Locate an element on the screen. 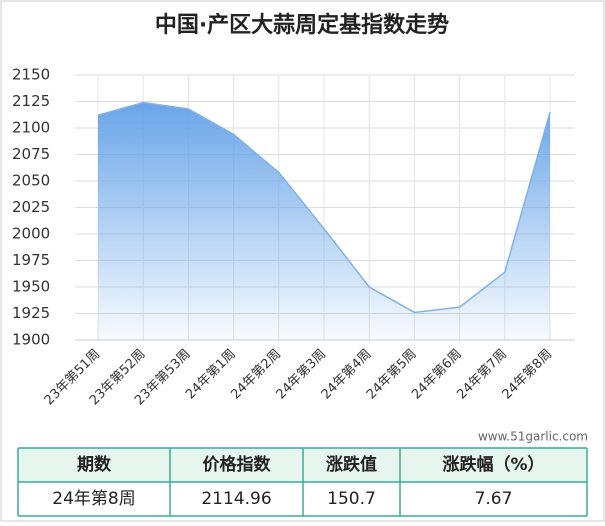 The image size is (605, 526). y-tick-label: 1925 is located at coordinates (31, 313).